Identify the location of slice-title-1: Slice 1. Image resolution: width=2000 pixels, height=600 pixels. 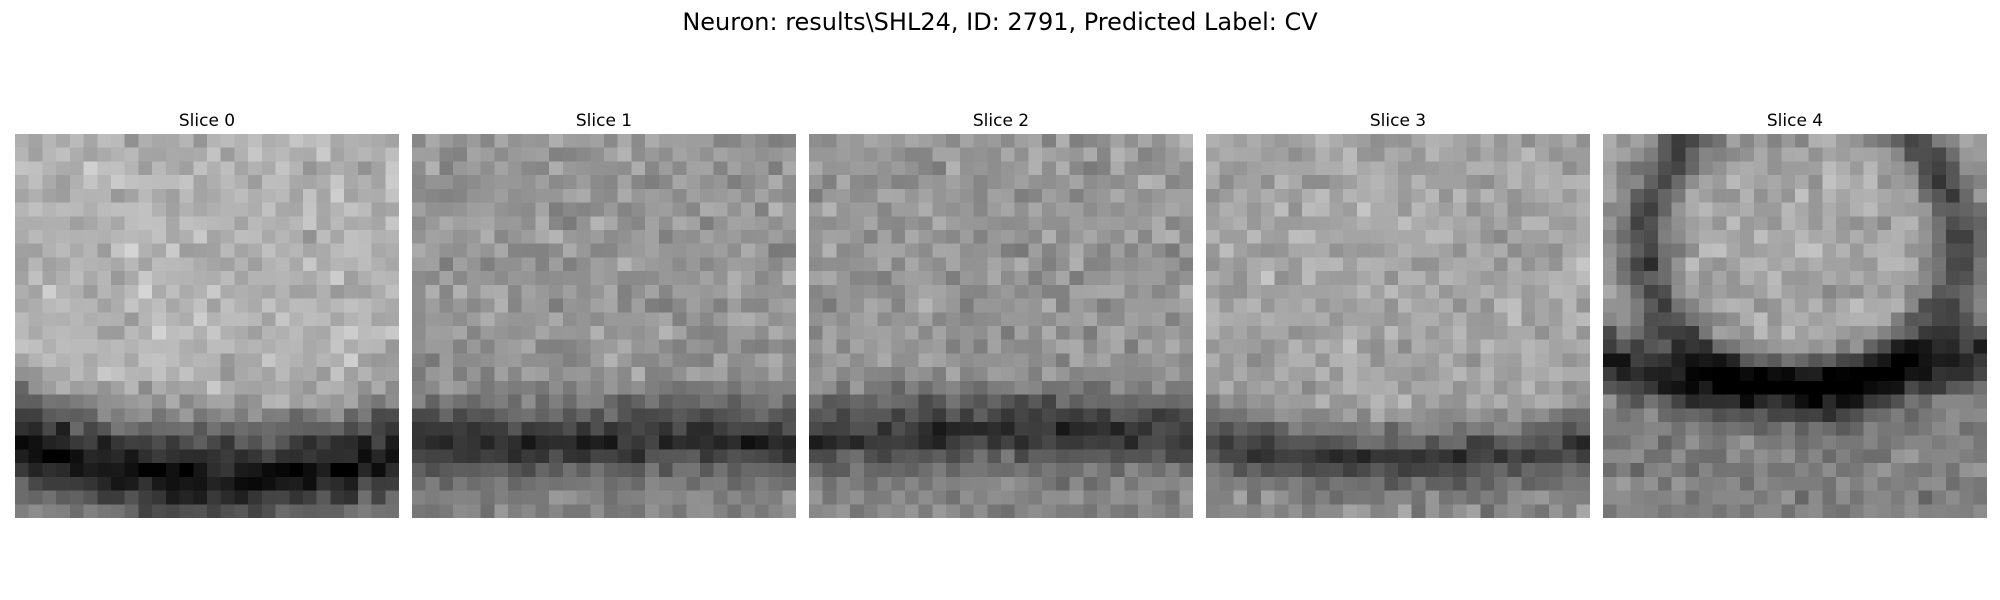
(604, 121).